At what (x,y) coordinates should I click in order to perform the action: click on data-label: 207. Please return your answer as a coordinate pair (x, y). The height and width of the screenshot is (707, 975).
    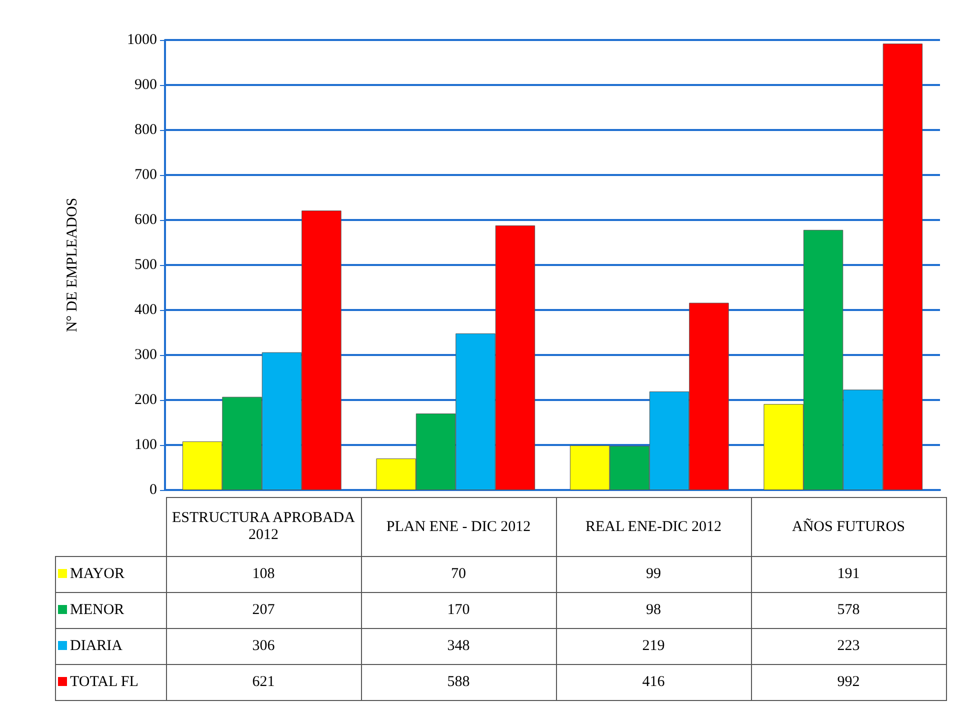
    Looking at the image, I should click on (263, 610).